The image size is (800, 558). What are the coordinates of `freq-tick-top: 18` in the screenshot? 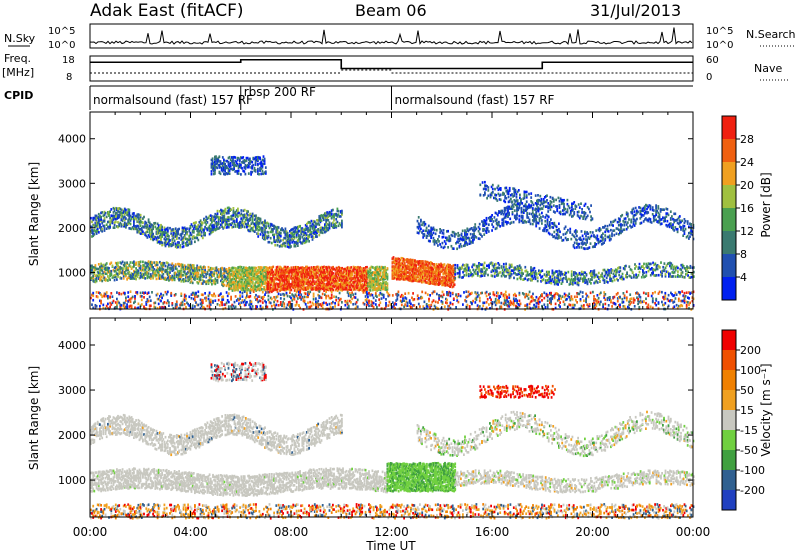 It's located at (68, 60).